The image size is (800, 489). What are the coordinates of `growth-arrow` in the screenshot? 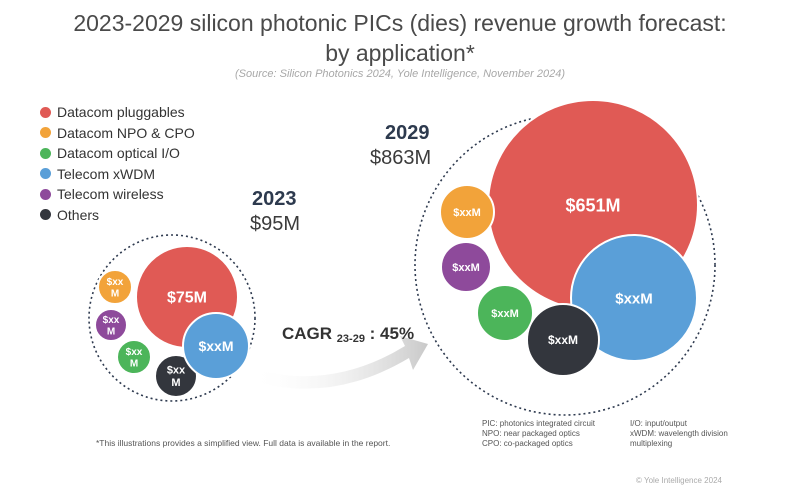 It's located at (339, 362).